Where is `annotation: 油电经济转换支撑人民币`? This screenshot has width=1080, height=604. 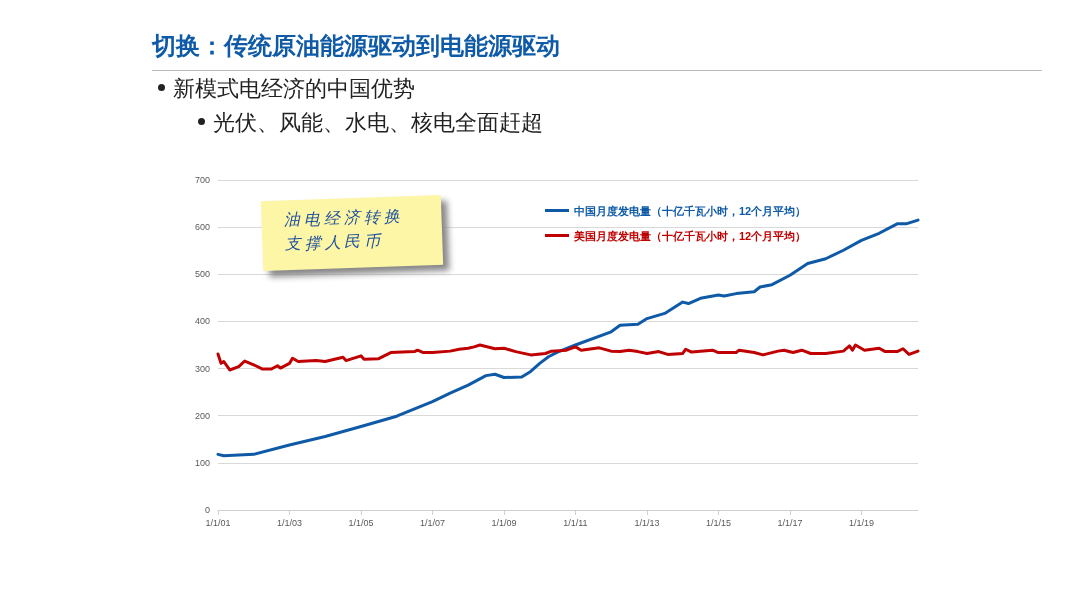
annotation: 油电经济转换支撑人民币 is located at coordinates (344, 230).